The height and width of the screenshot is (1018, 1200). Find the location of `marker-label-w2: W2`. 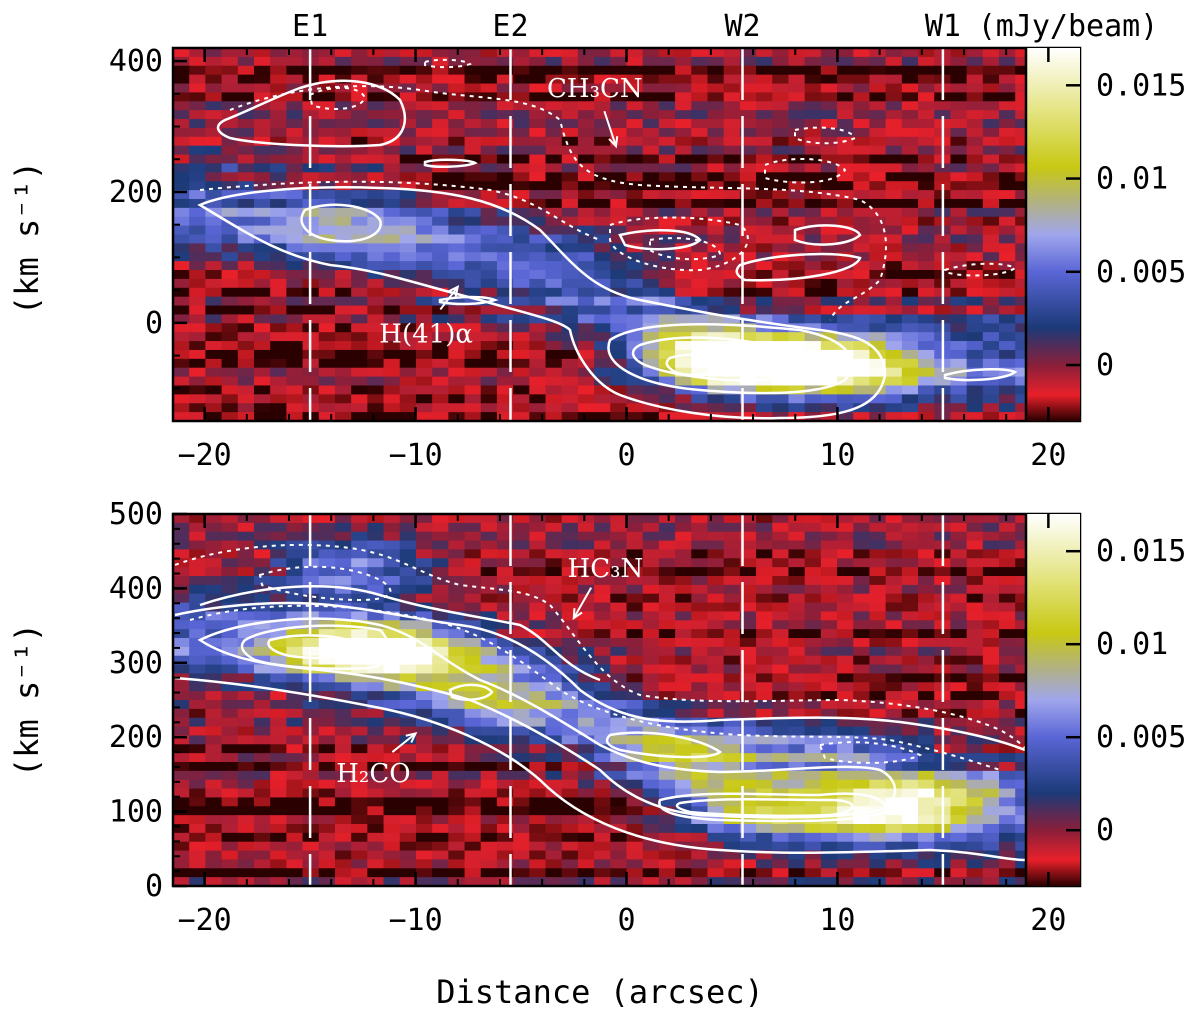

marker-label-w2: W2 is located at coordinates (742, 26).